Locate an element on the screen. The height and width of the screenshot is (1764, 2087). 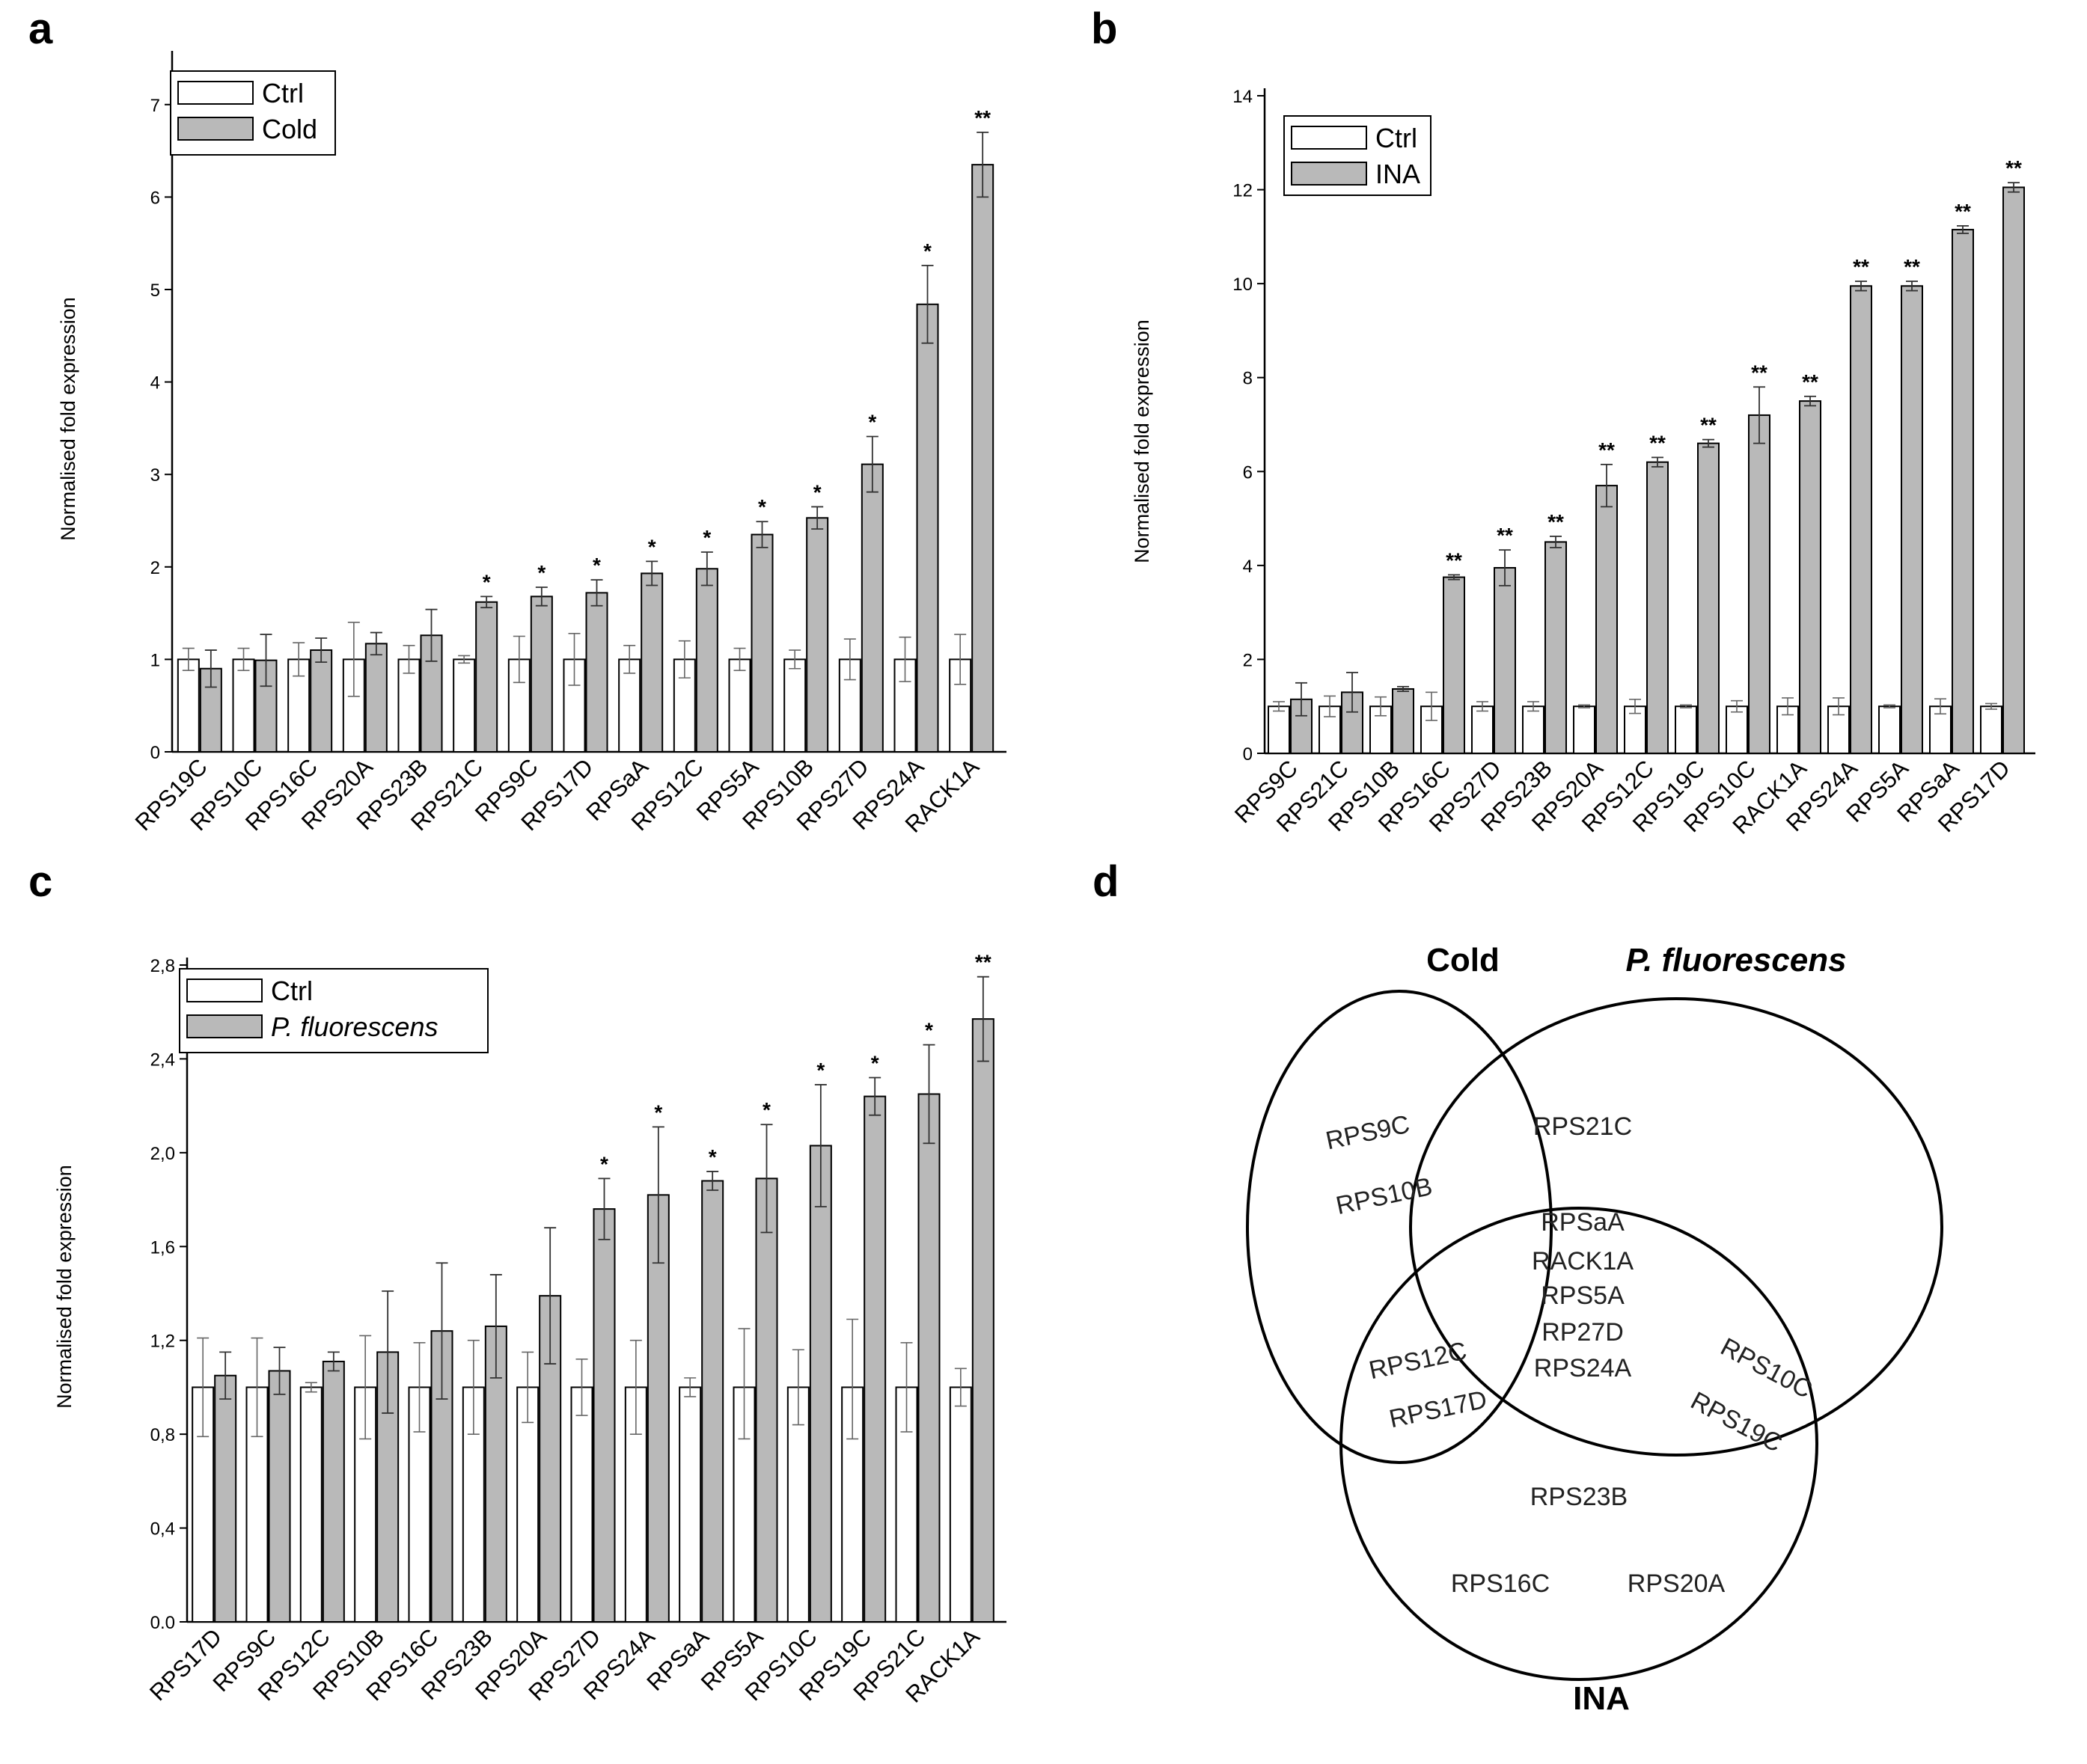
venn-circle-ina-shape is located at coordinates (1578, 1444).